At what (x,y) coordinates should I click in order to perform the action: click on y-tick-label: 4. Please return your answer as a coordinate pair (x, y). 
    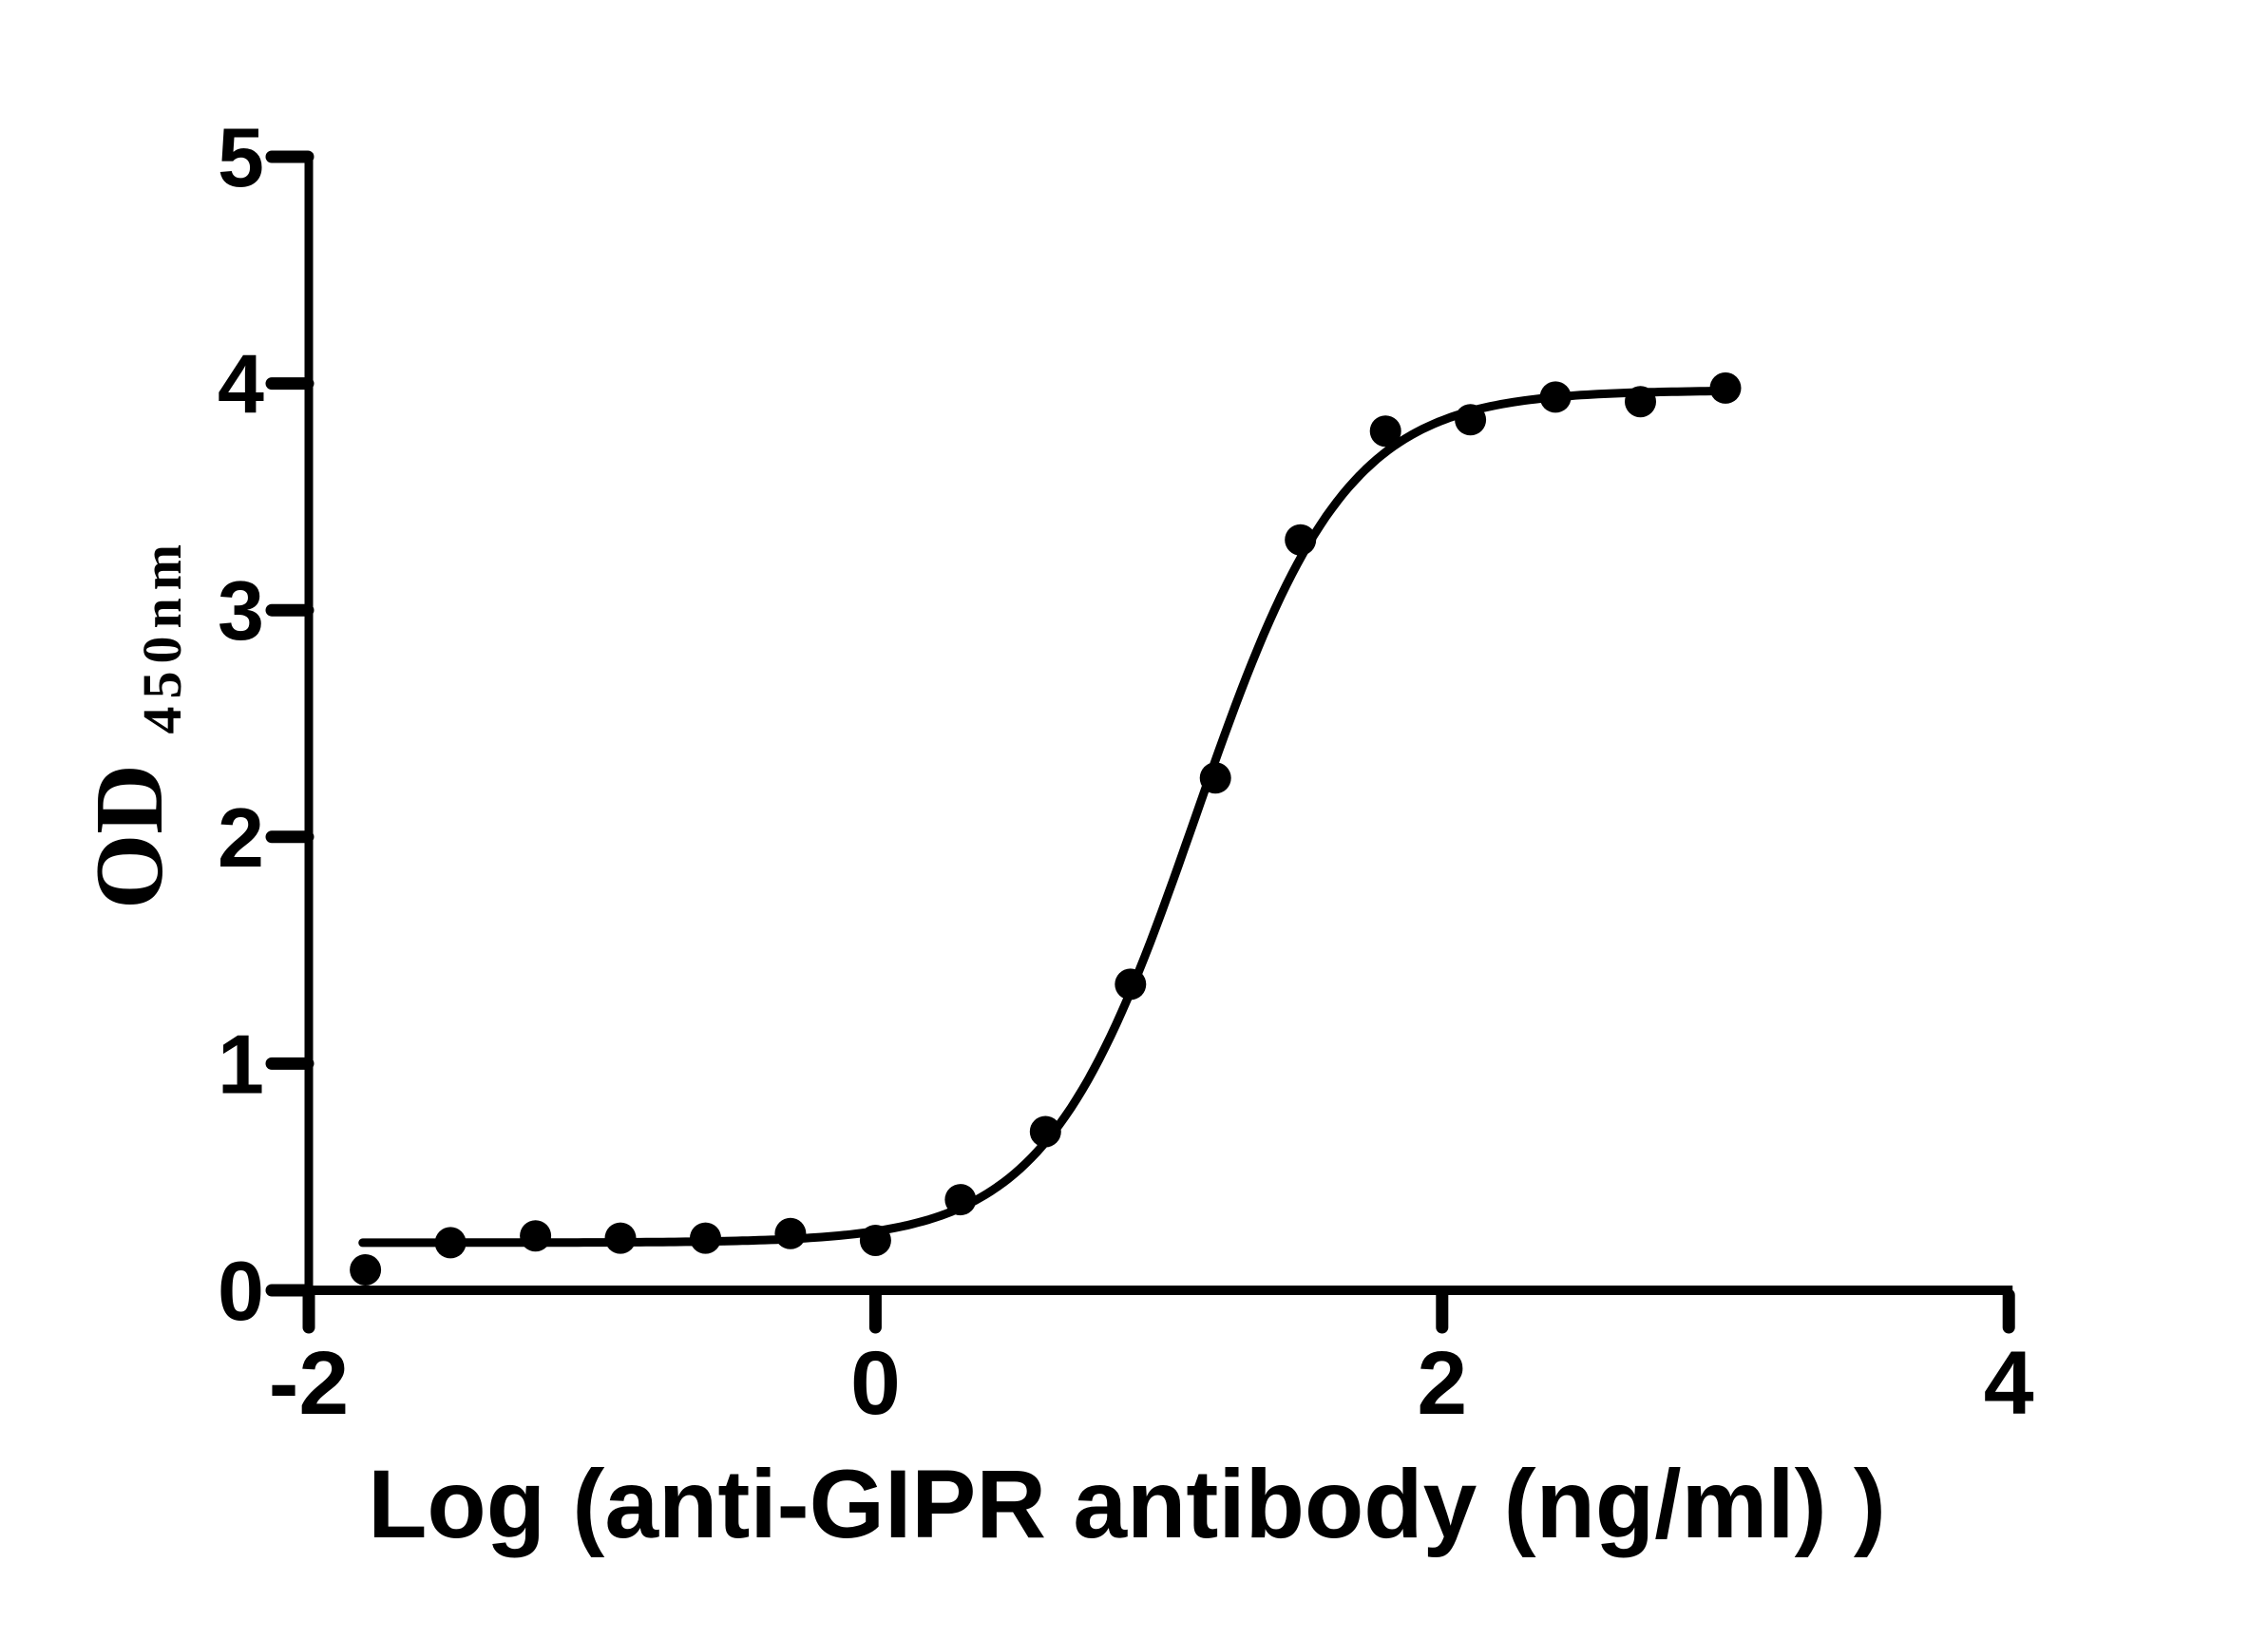
    Looking at the image, I should click on (241, 384).